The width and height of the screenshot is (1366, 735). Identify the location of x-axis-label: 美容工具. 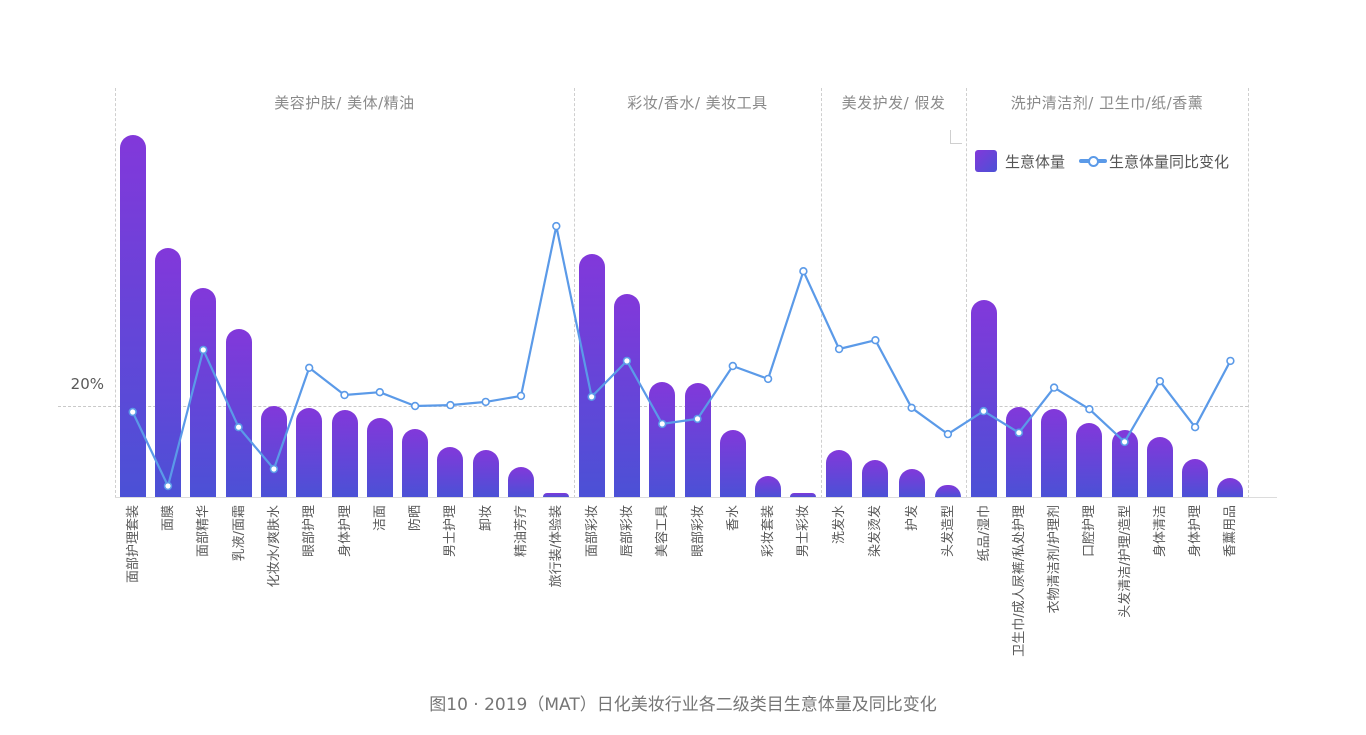
(663, 531).